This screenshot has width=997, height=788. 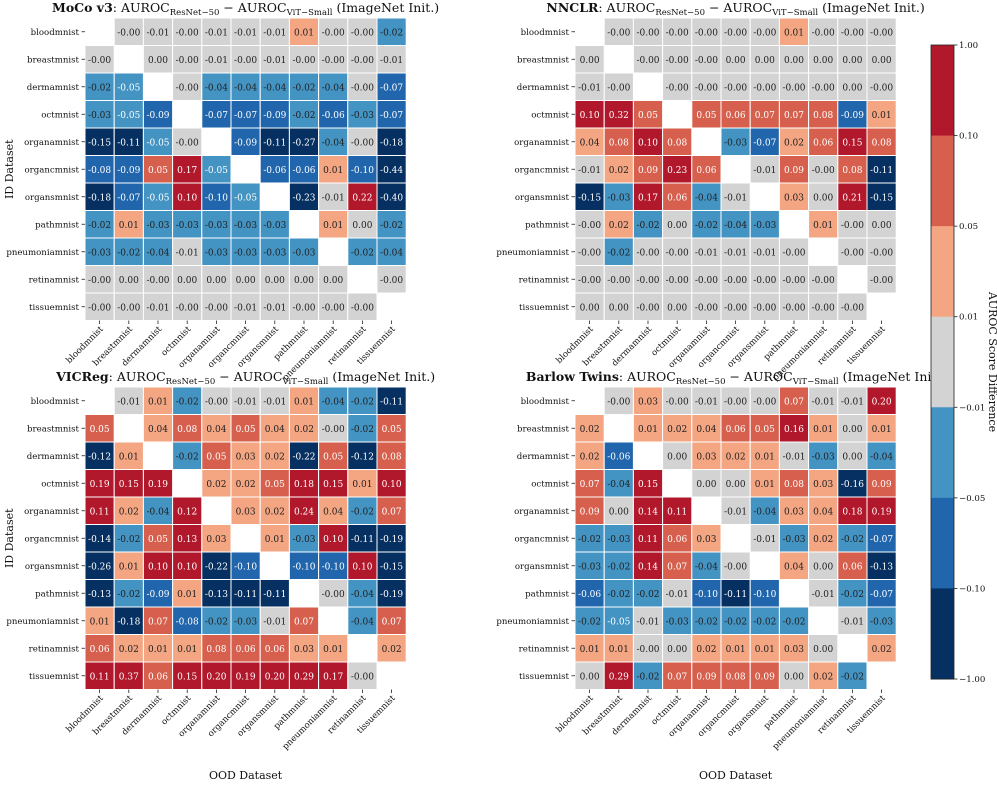 What do you see at coordinates (333, 677) in the screenshot?
I see `cell-label: 0.17` at bounding box center [333, 677].